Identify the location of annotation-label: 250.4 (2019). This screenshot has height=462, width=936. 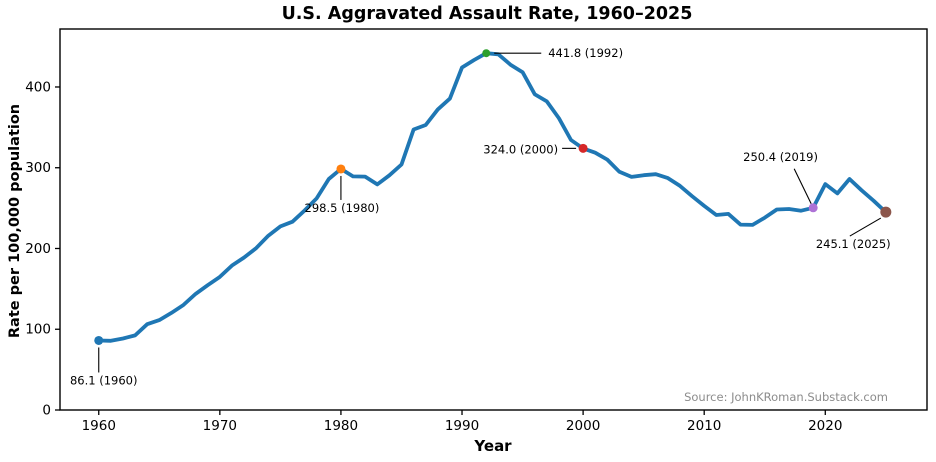
(780, 157).